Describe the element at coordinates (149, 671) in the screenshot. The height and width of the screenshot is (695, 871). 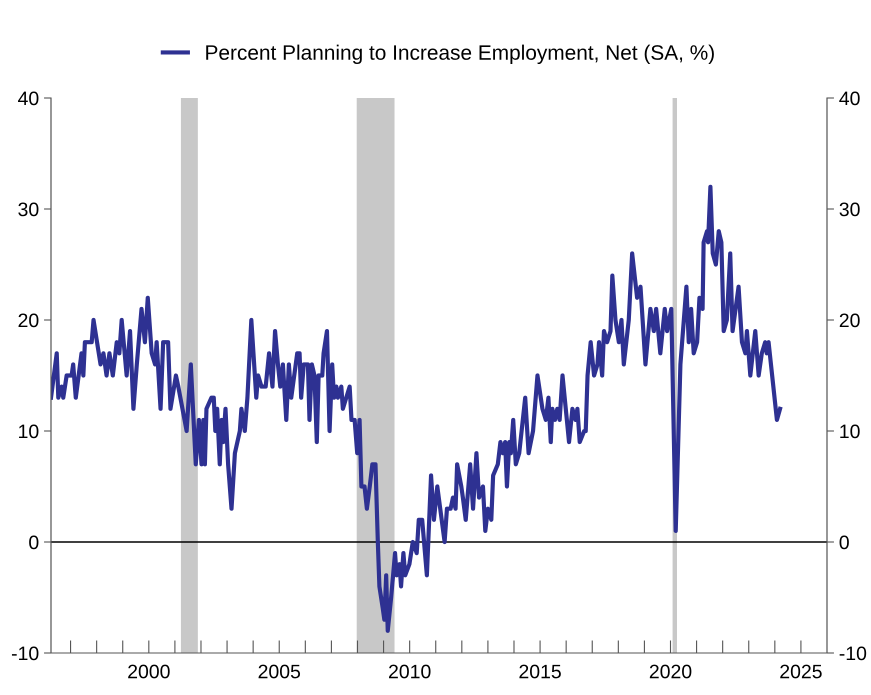
I see `x-tick-label: 2000` at that location.